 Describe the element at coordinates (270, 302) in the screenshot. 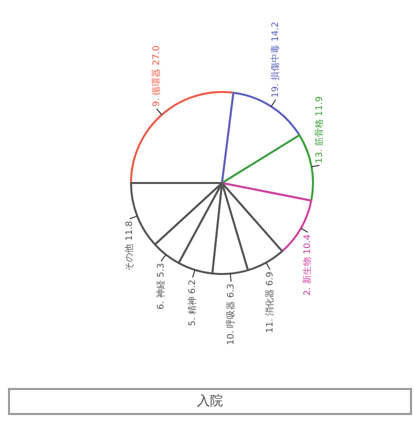

I see `slice-label: 11. 消化器 6.9` at that location.